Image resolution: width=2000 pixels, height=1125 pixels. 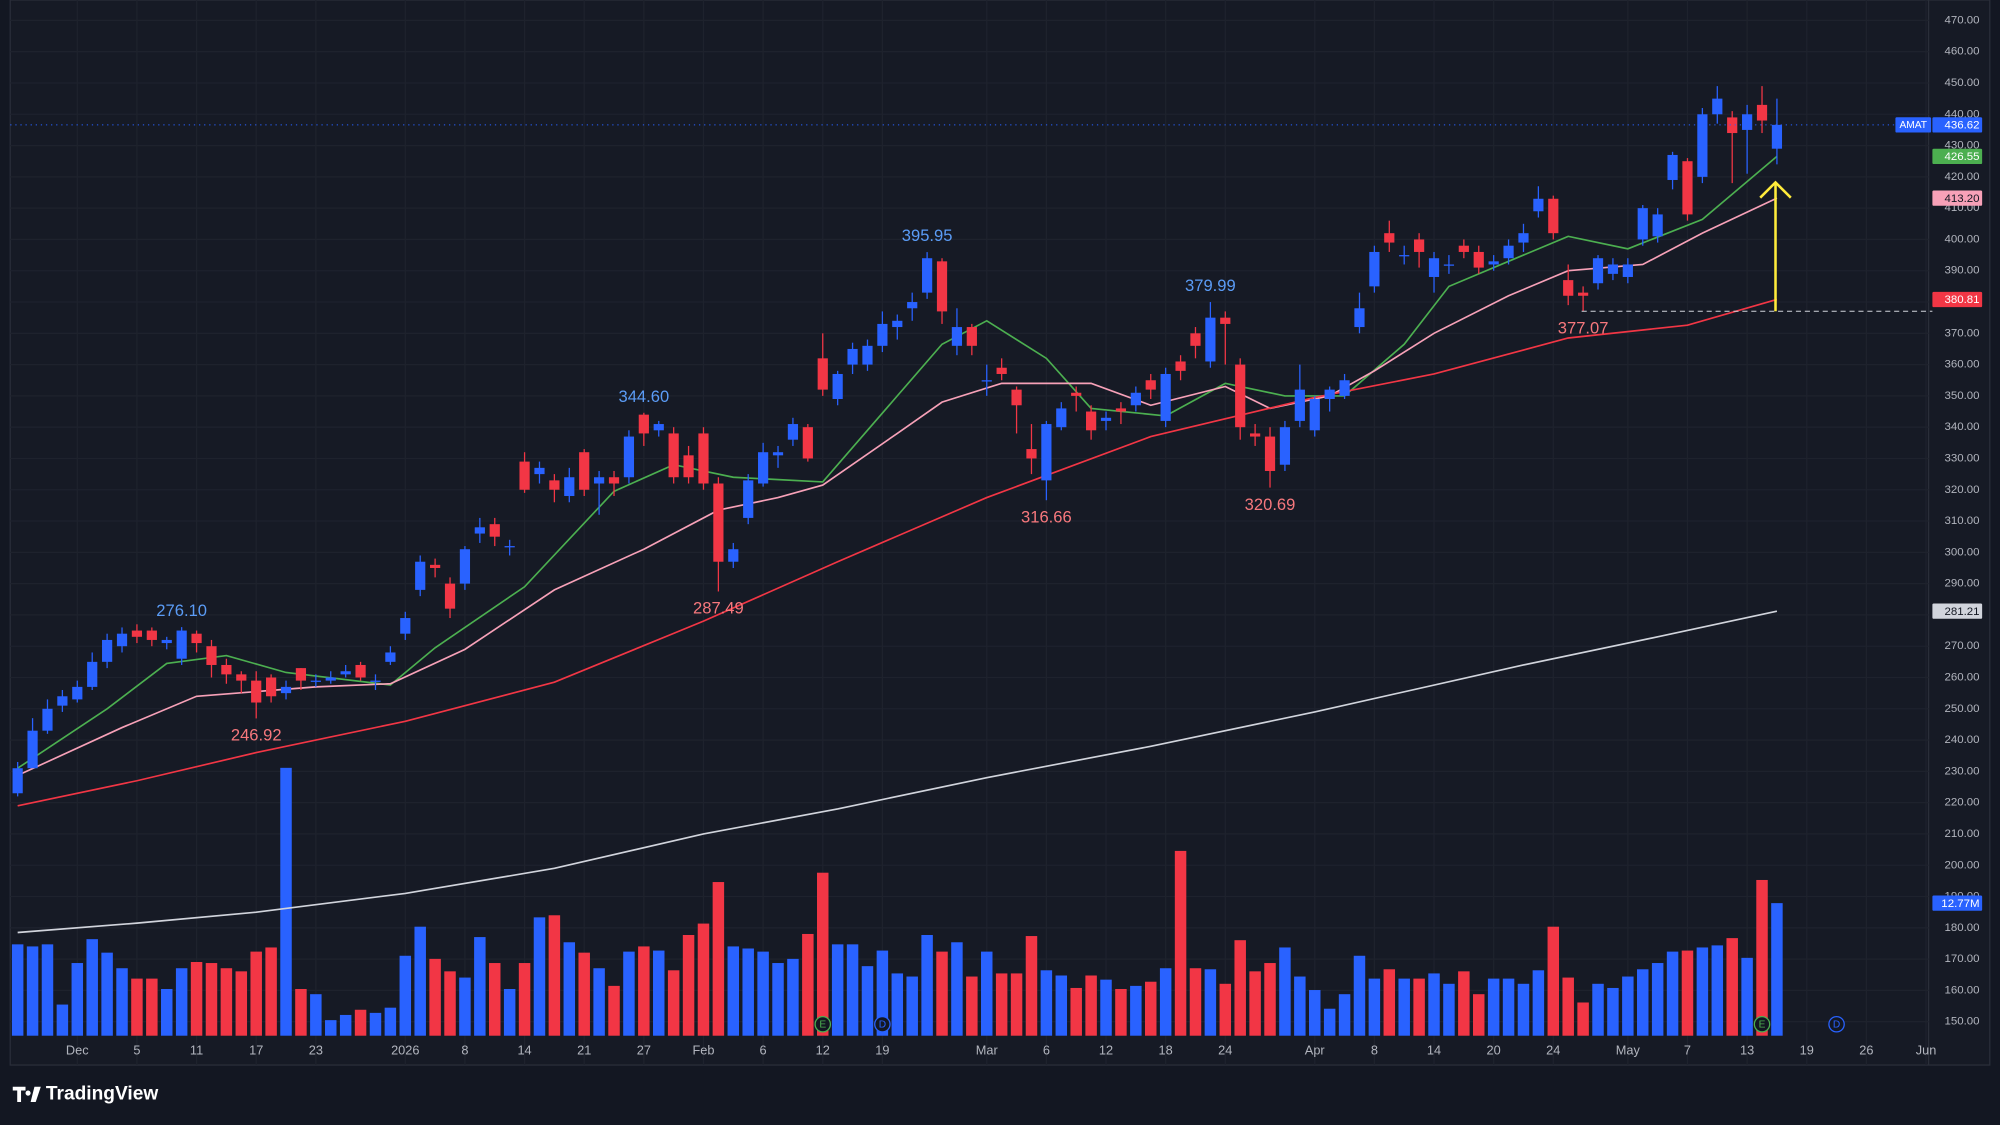 I want to click on y-tick-label: 400.00, so click(x=1961, y=239).